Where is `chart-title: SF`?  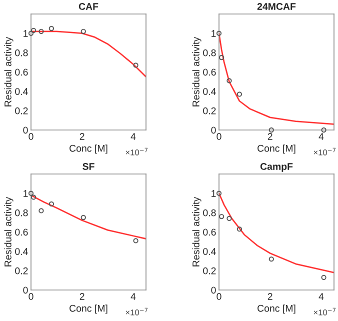
chart-title: SF is located at coordinates (88, 166).